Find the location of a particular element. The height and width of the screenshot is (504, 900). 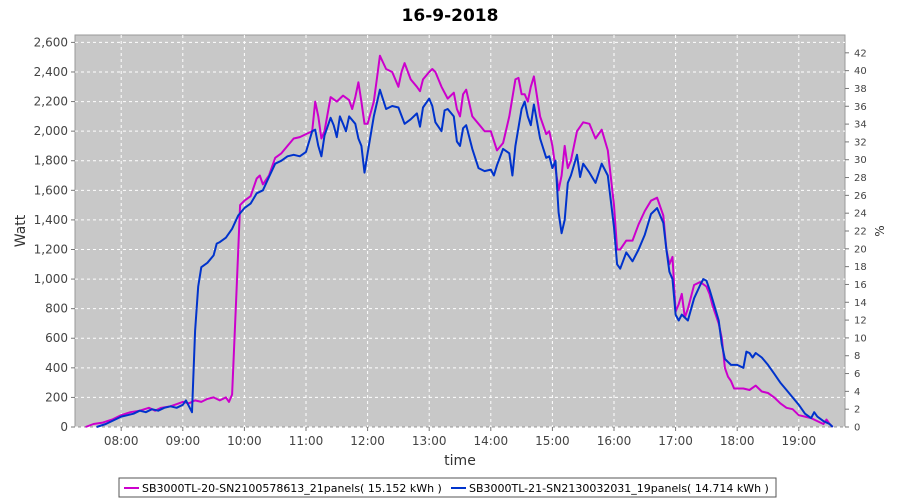

y-tick-label: 600 is located at coordinates (56, 338).